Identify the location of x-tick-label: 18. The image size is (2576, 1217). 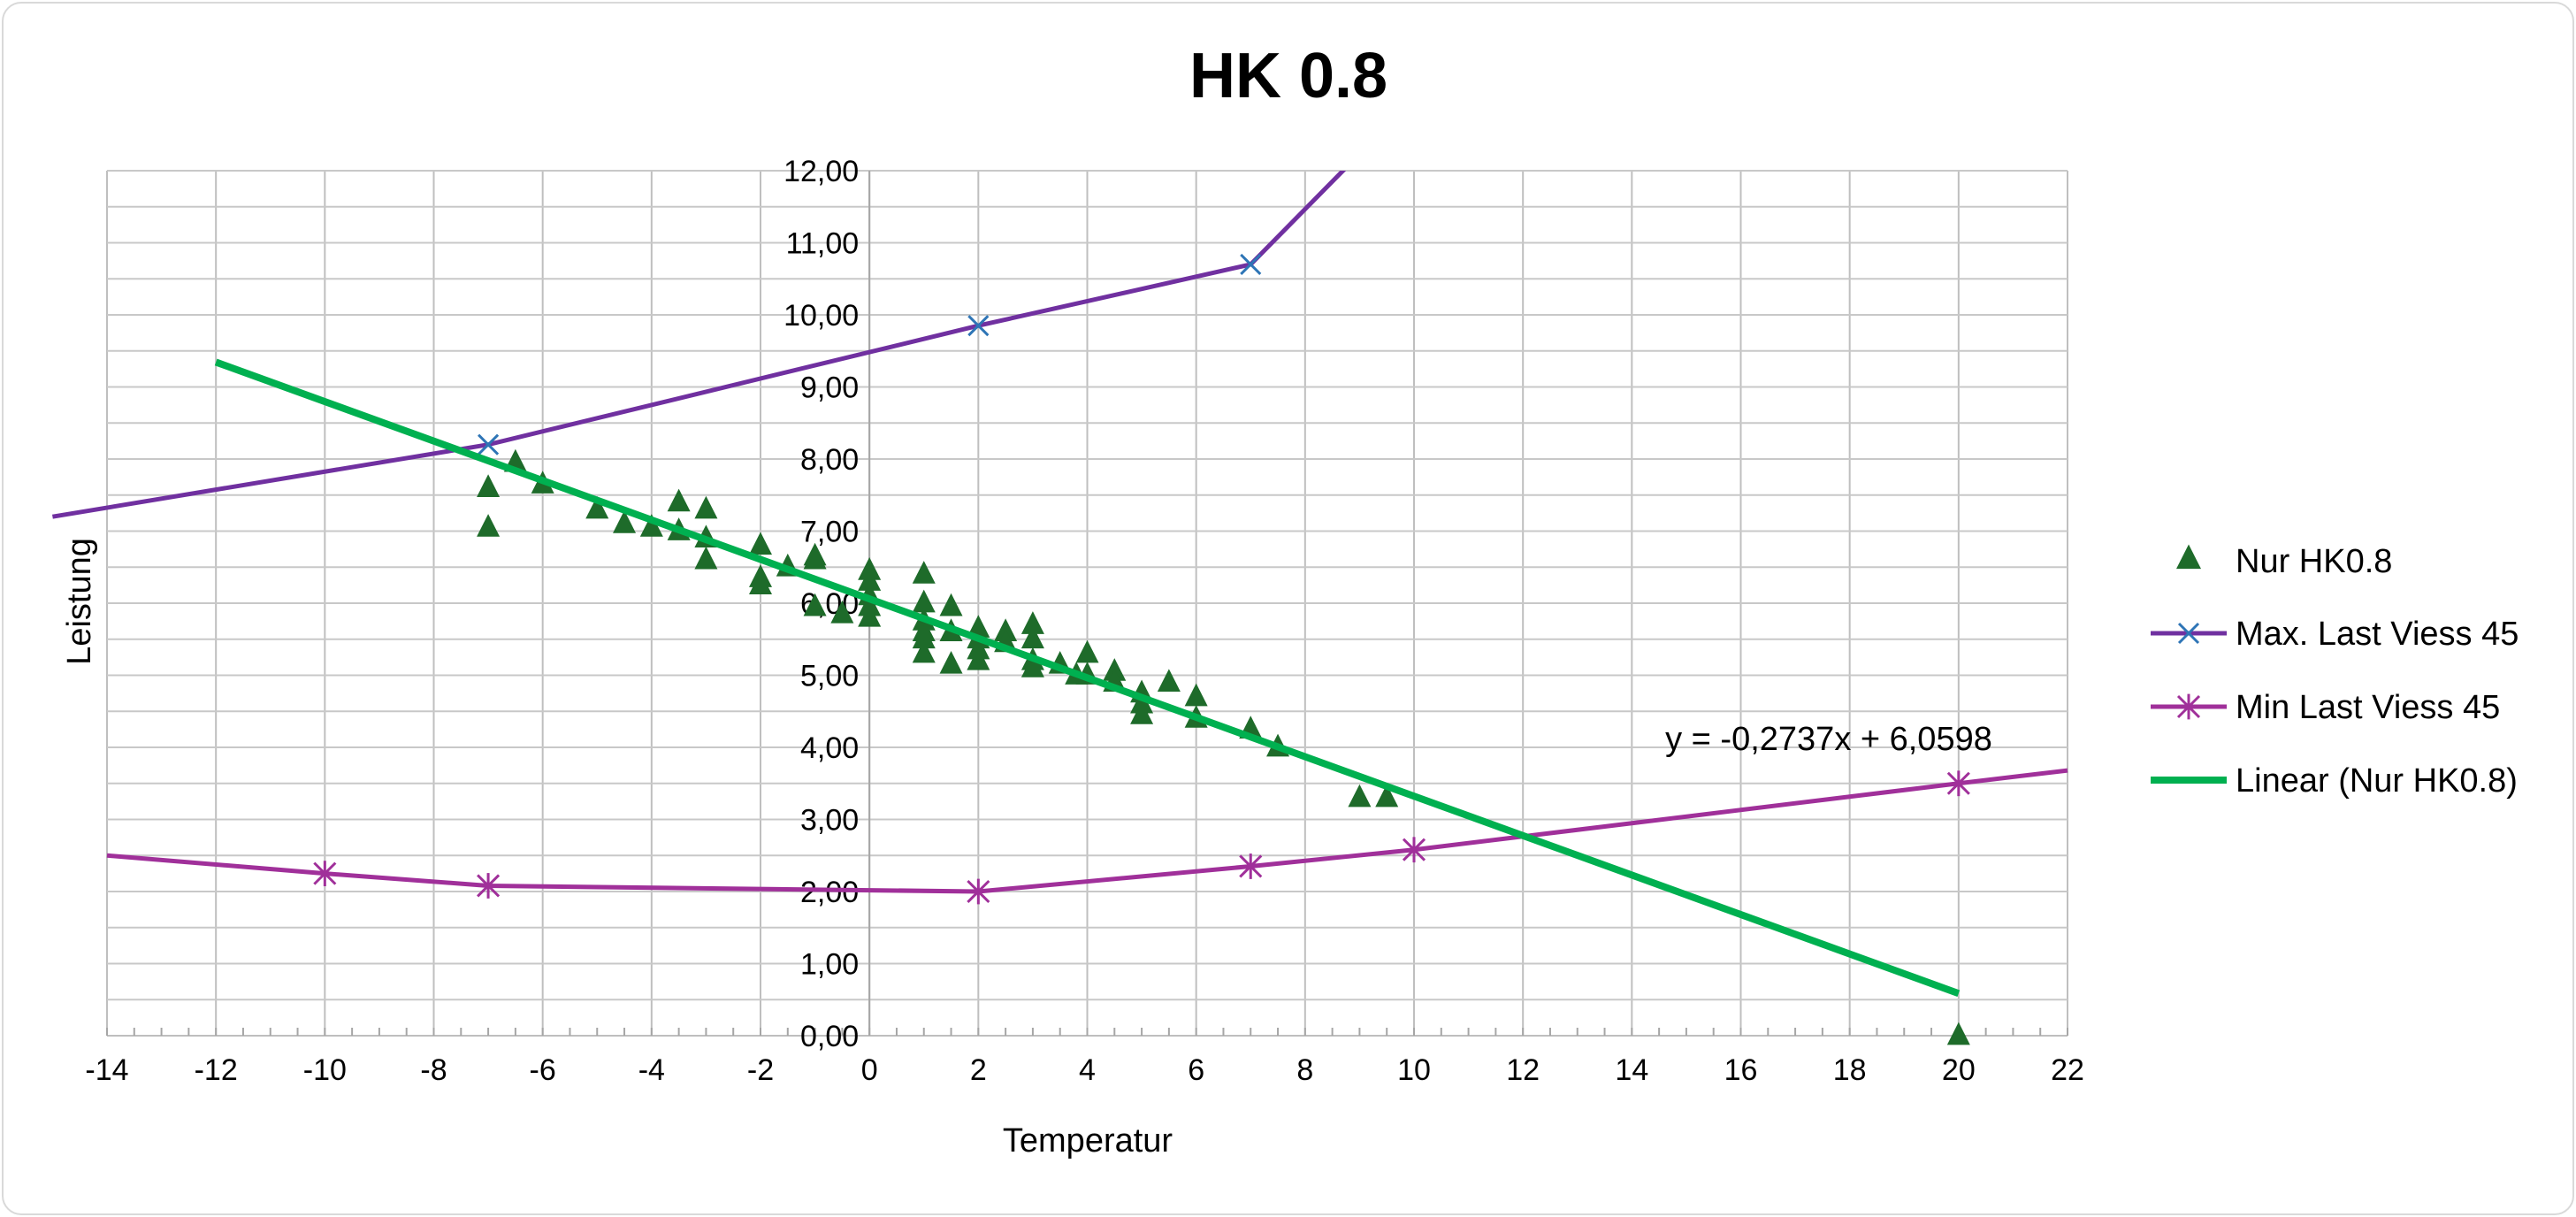
(1850, 1070).